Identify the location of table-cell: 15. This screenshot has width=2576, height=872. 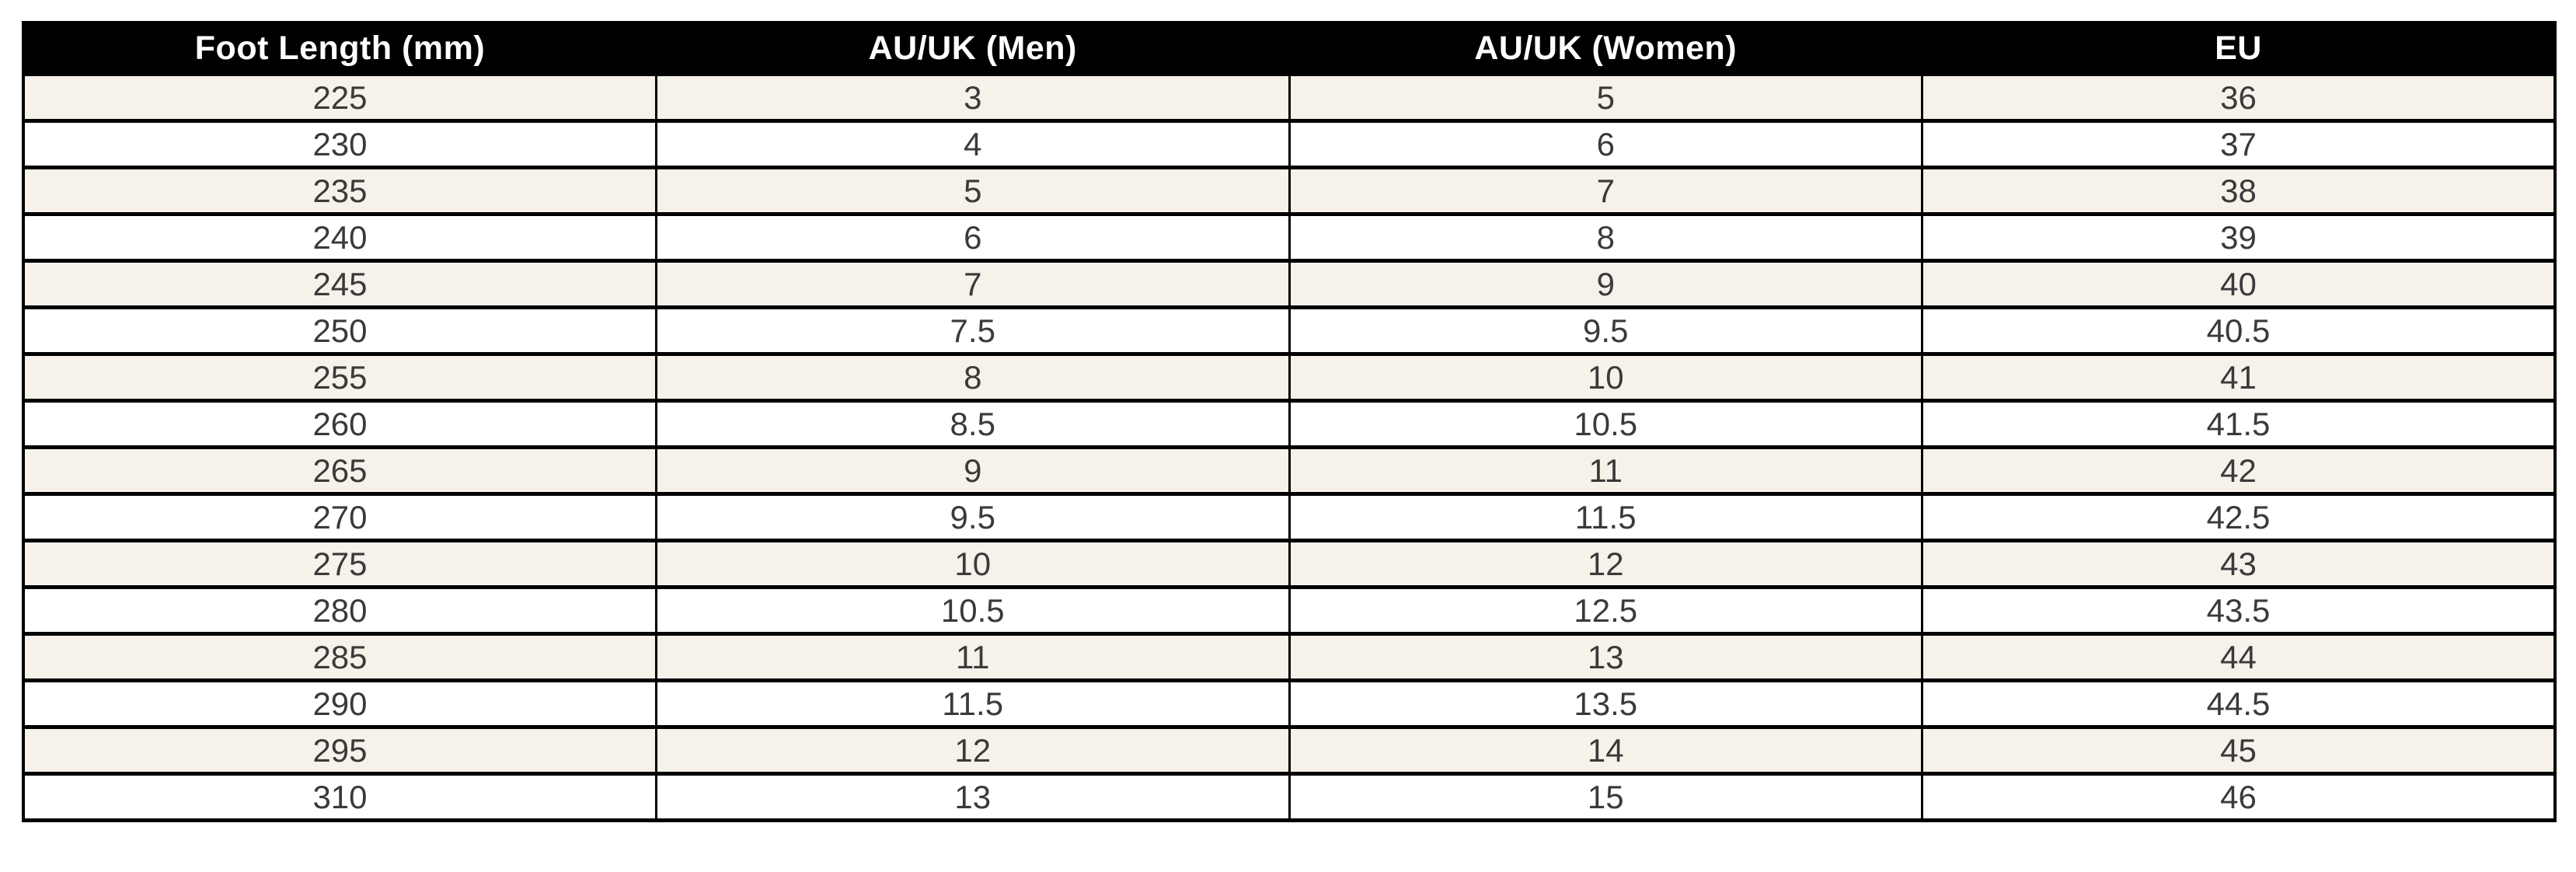
(1605, 797).